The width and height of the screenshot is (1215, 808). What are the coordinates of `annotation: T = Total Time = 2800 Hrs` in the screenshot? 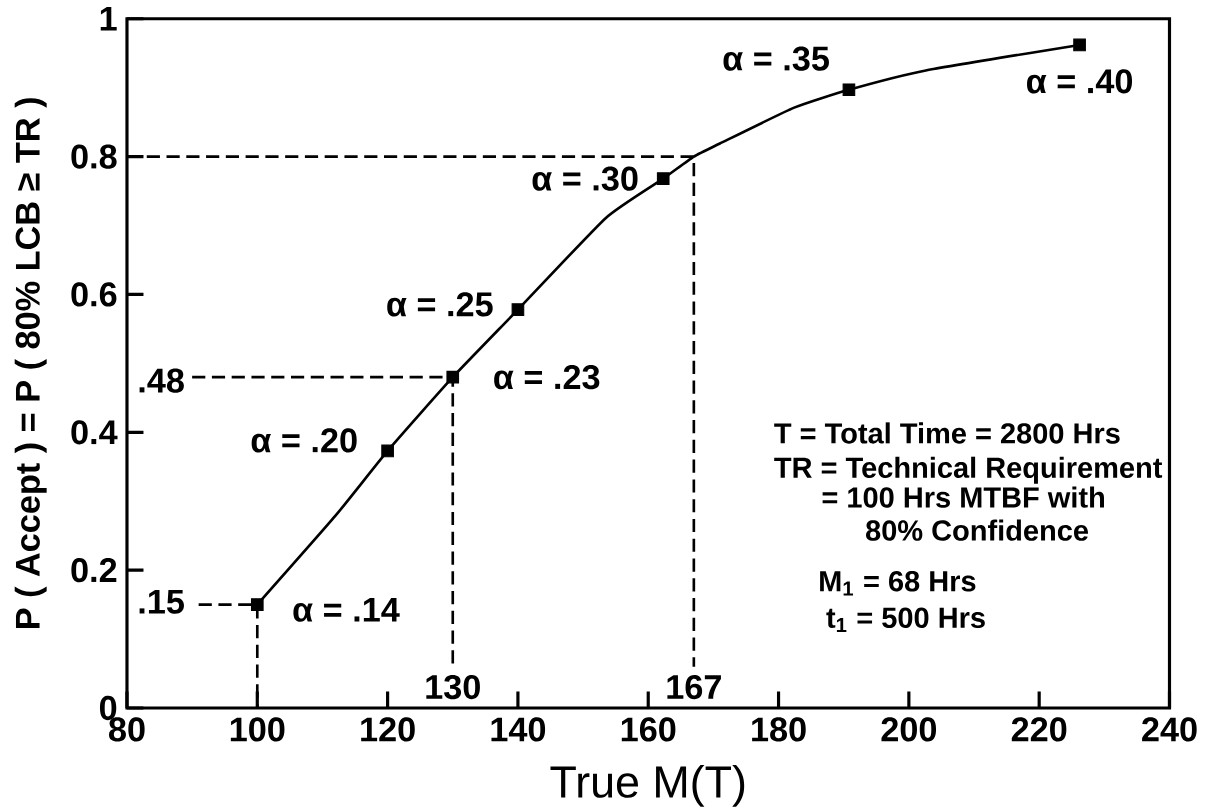 It's located at (947, 433).